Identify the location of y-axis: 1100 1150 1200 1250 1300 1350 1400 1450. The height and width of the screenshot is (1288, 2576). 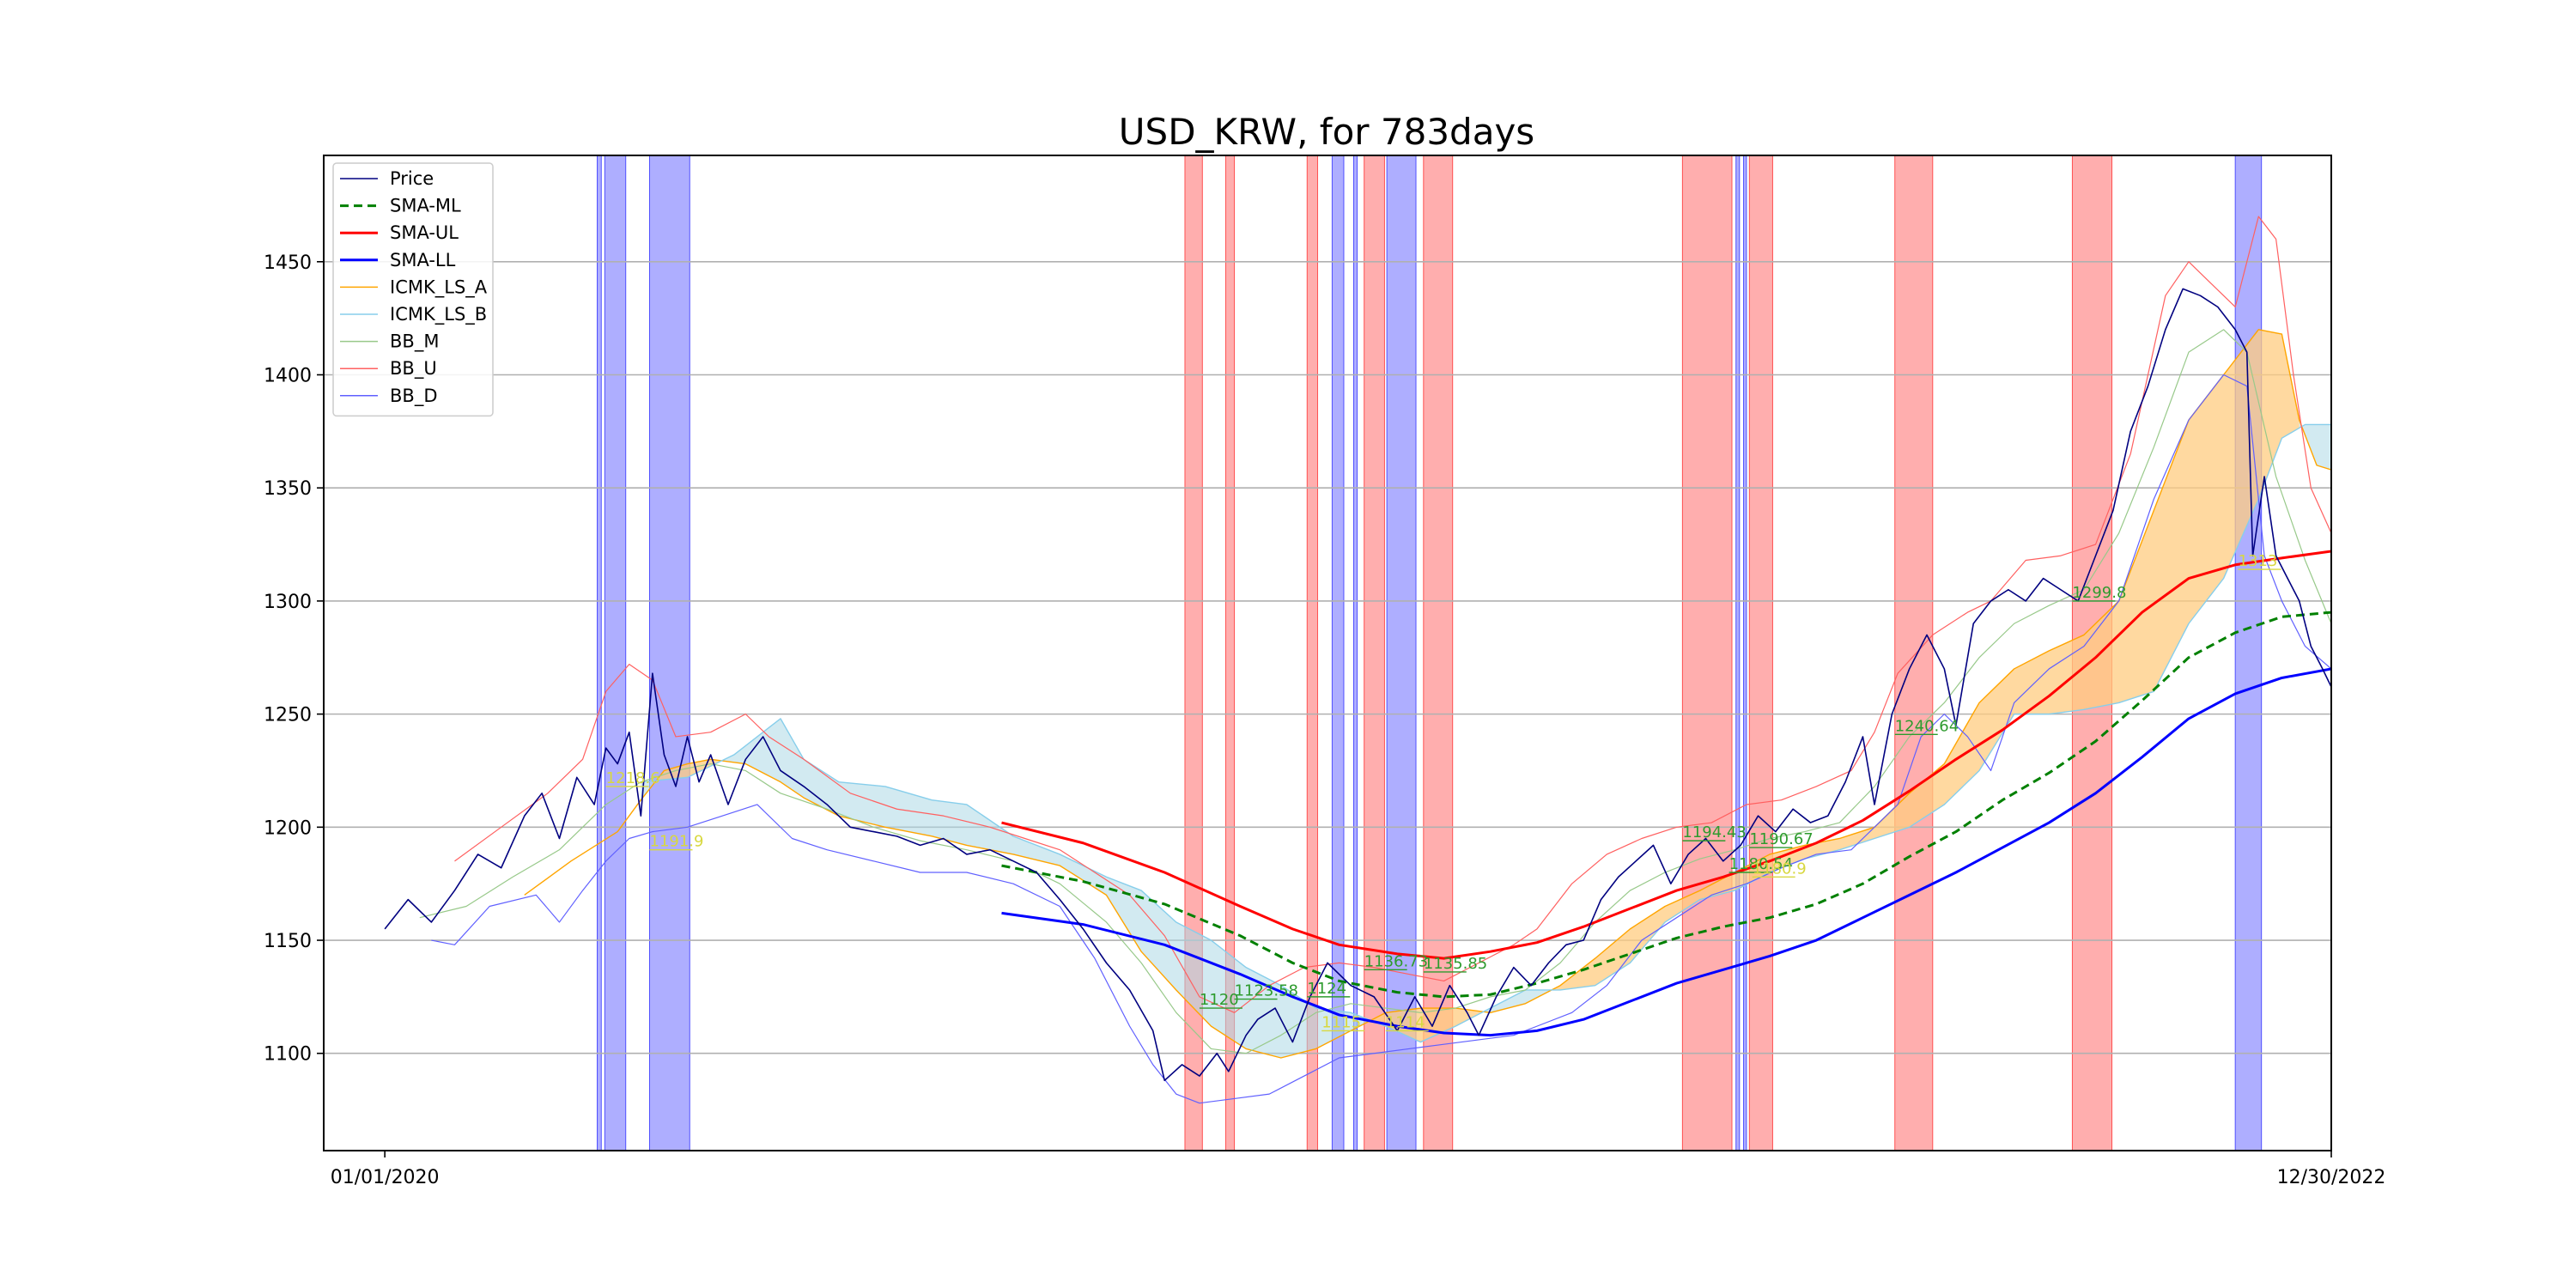
(294, 659).